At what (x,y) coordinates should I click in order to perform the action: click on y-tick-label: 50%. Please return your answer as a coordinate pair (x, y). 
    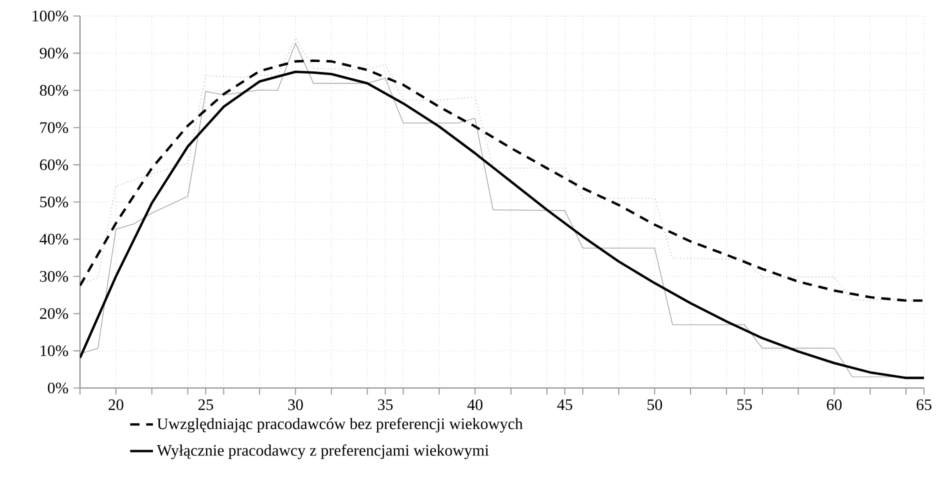
    Looking at the image, I should click on (54, 202).